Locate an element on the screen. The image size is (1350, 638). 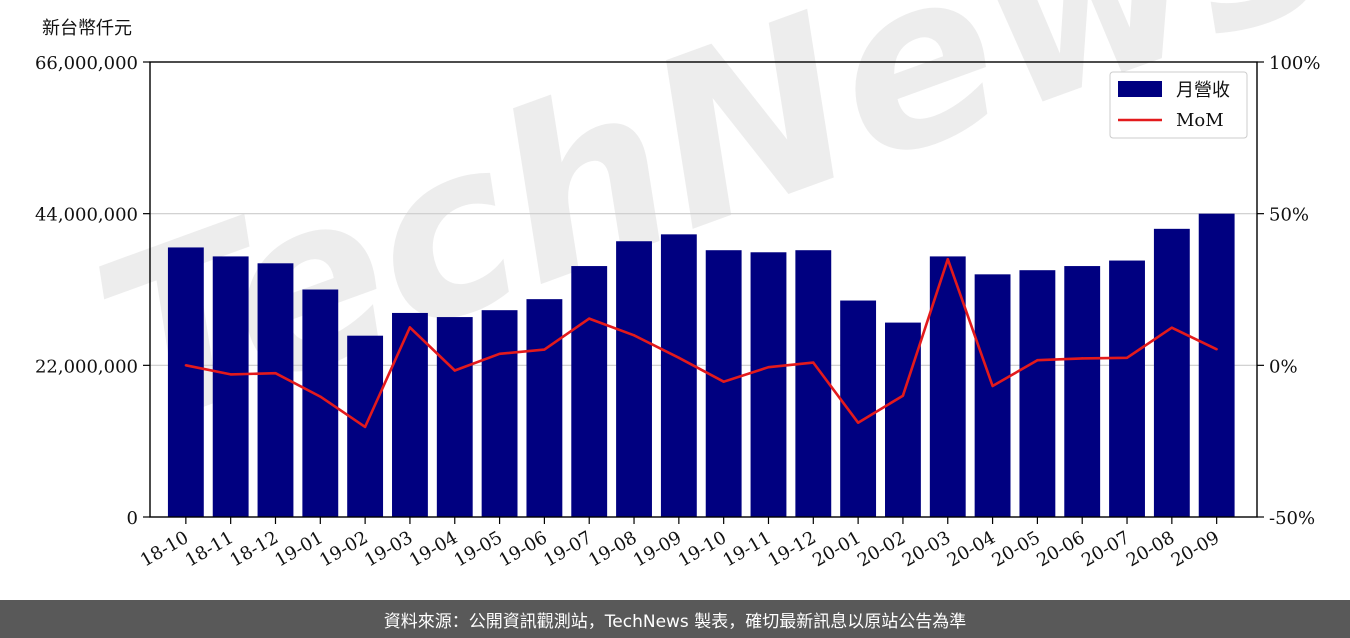
x-tick-label: 19-10 is located at coordinates (702, 549).